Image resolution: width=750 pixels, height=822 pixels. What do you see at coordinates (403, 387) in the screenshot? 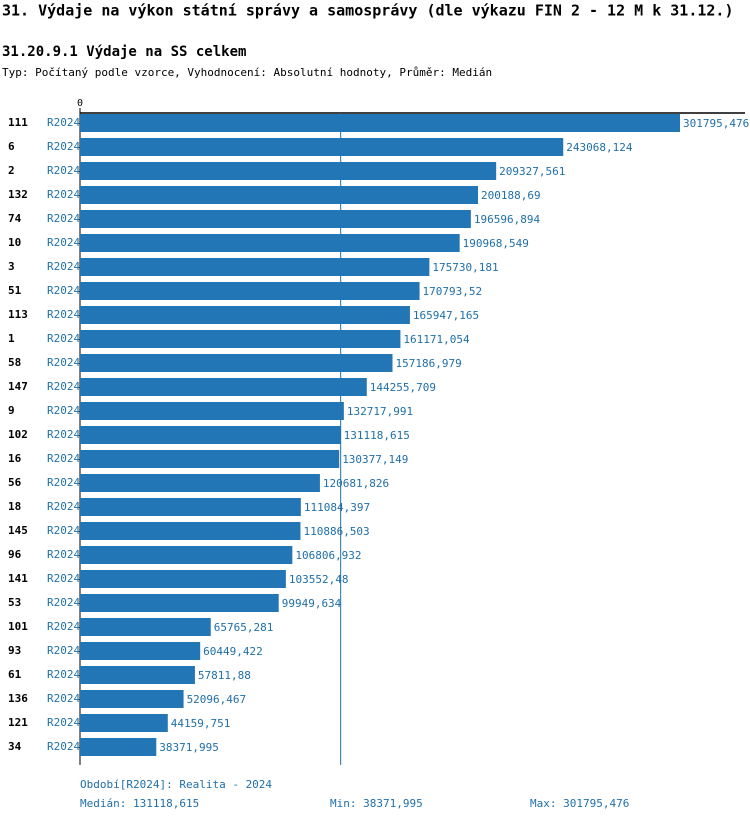
I see `value-label: 144255,709` at bounding box center [403, 387].